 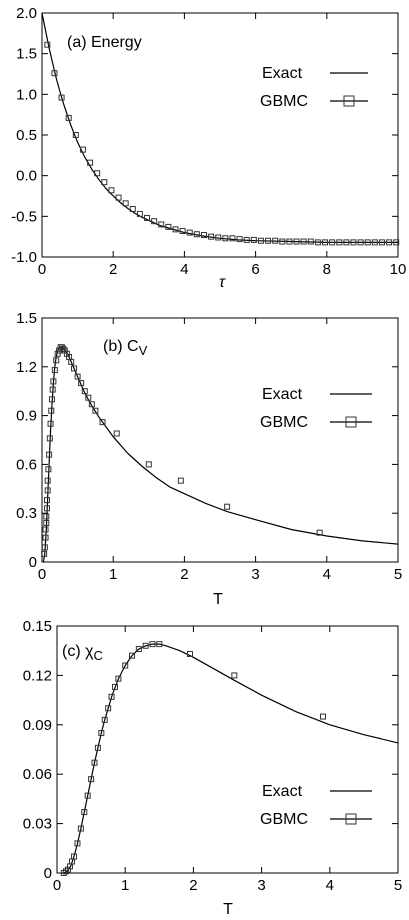 I want to click on legend-label-exact: Exact, so click(x=282, y=73).